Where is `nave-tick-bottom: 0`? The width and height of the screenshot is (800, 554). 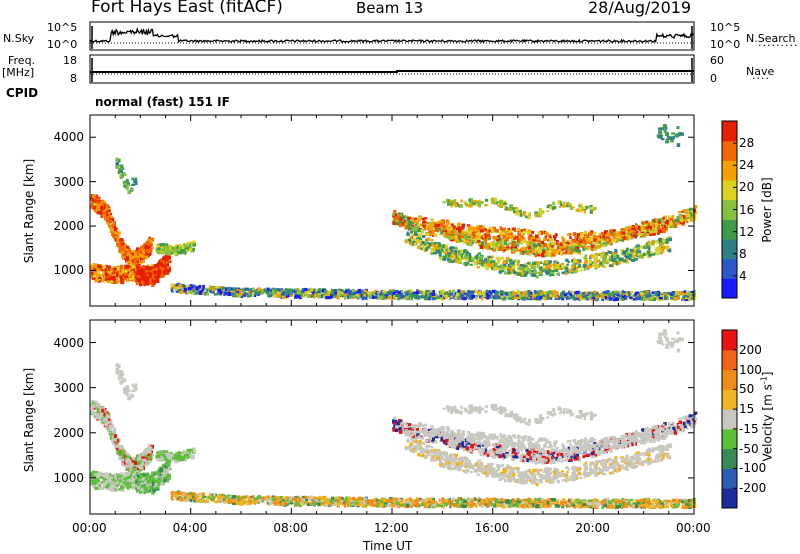 nave-tick-bottom: 0 is located at coordinates (713, 78).